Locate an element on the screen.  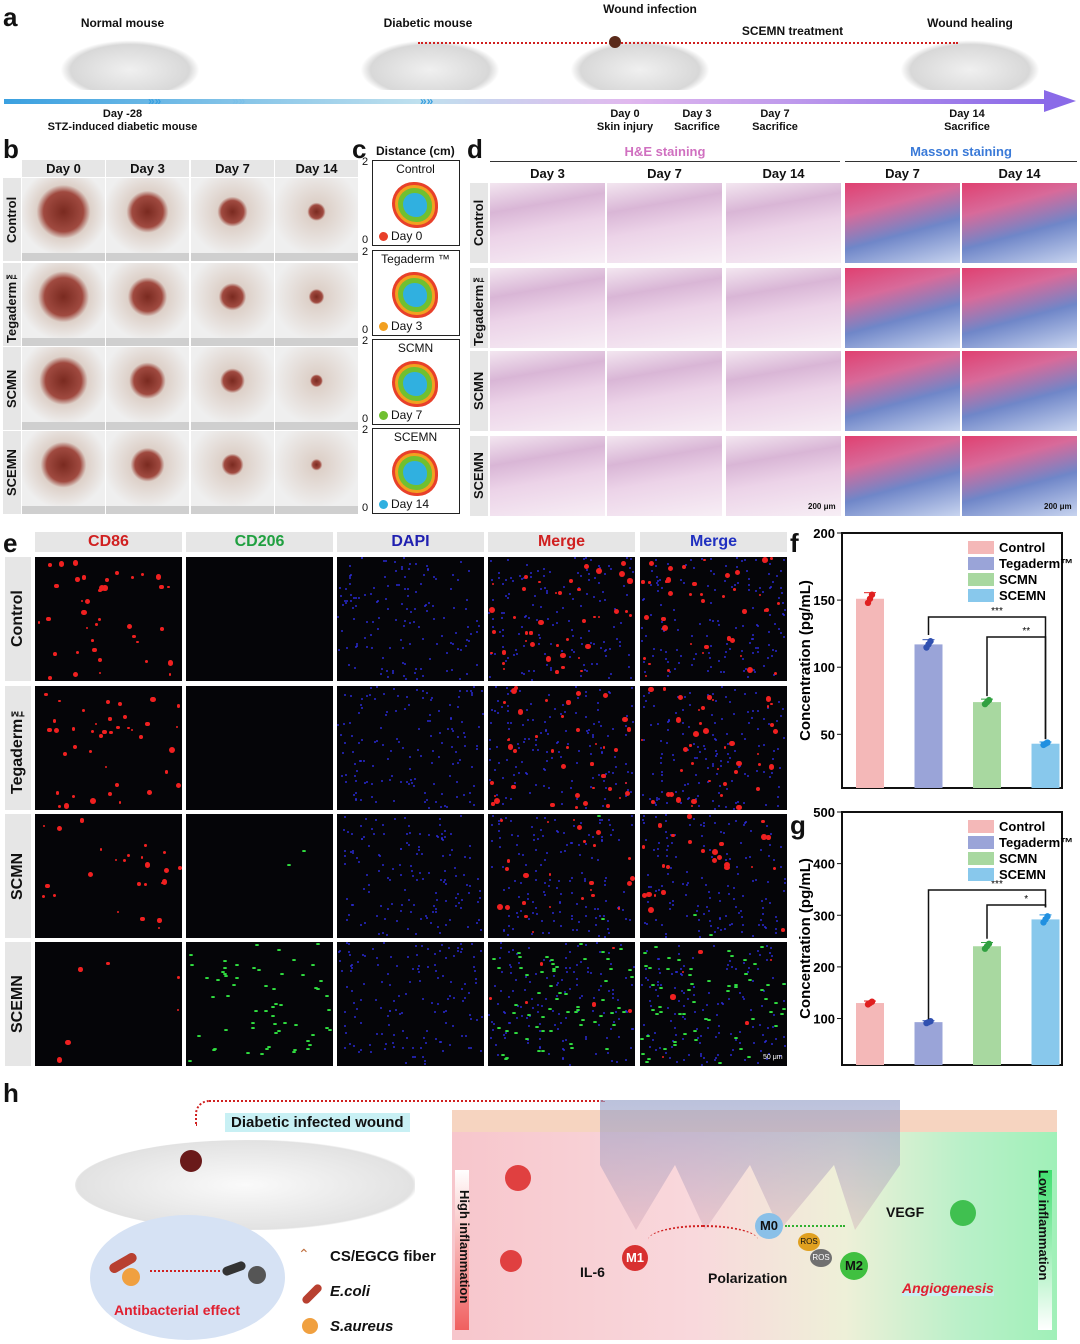
wound-icon is located at coordinates (191, 1161).